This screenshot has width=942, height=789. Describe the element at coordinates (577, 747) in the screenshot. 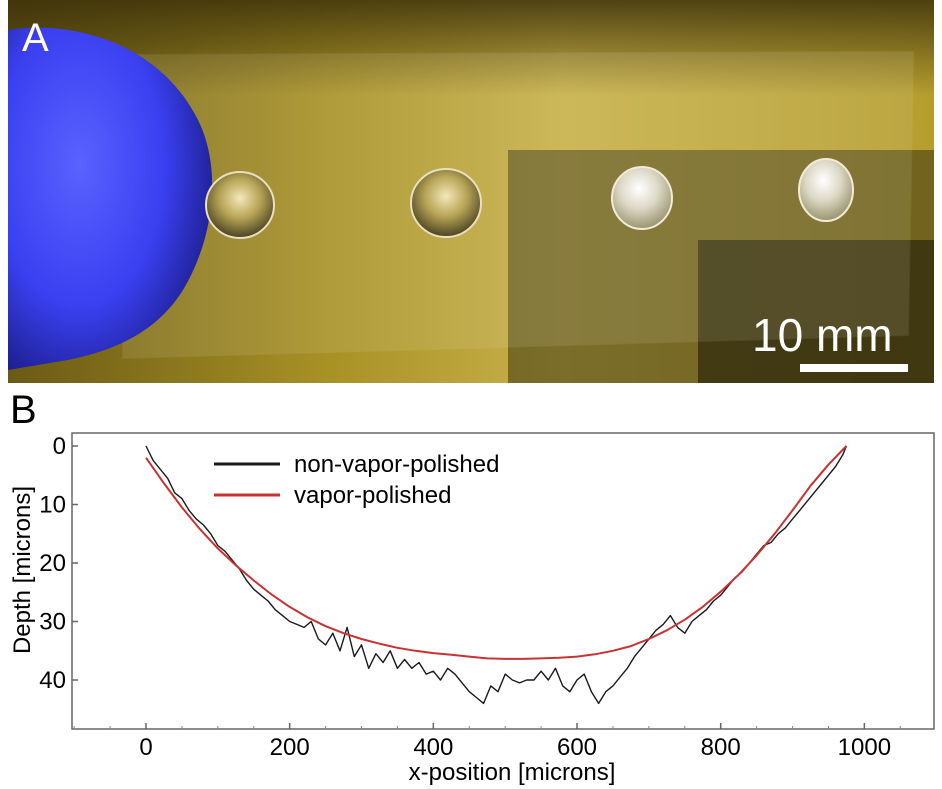

I see `x-tick-label: 600` at that location.